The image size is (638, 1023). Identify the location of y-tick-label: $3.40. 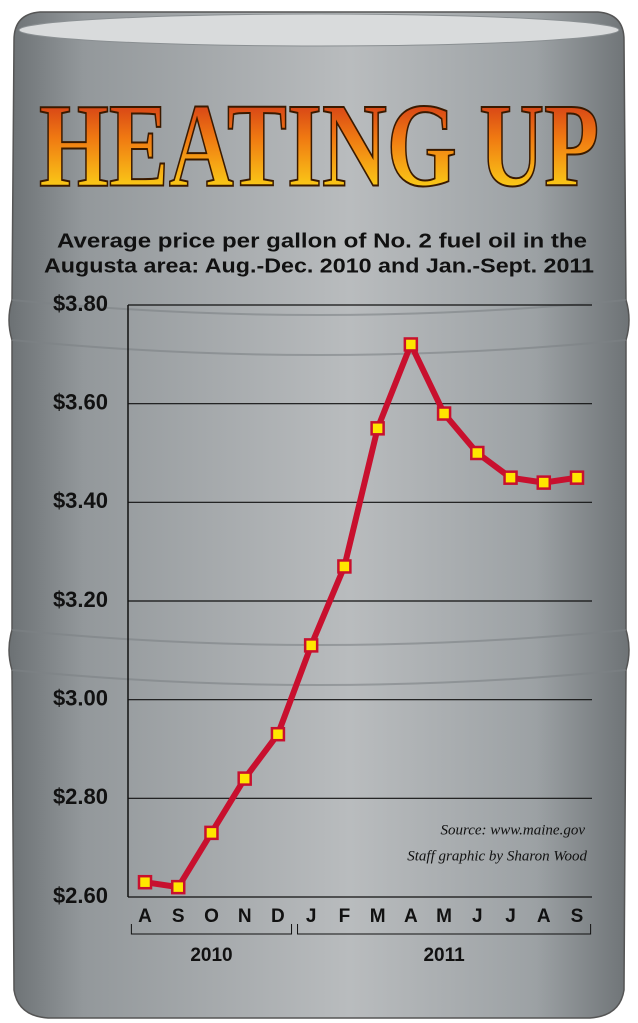
(80, 500).